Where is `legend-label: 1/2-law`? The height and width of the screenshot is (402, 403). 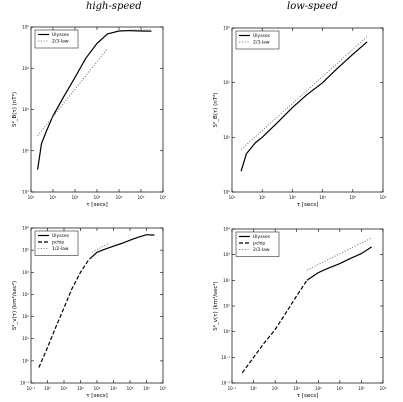 legend-label: 1/2-law is located at coordinates (60, 249).